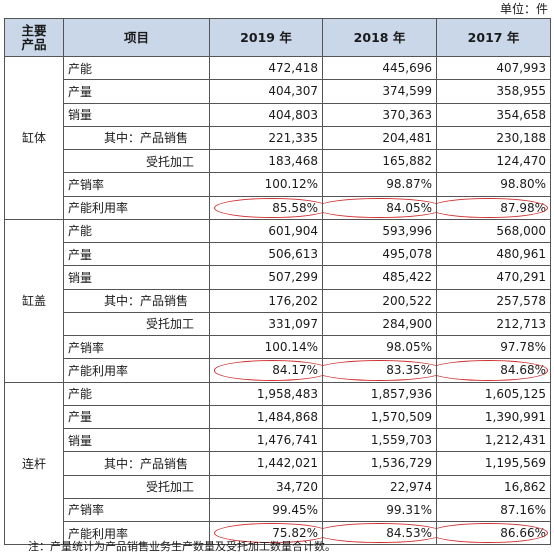  What do you see at coordinates (409, 509) in the screenshot?
I see `value-text: 99.31%` at bounding box center [409, 509].